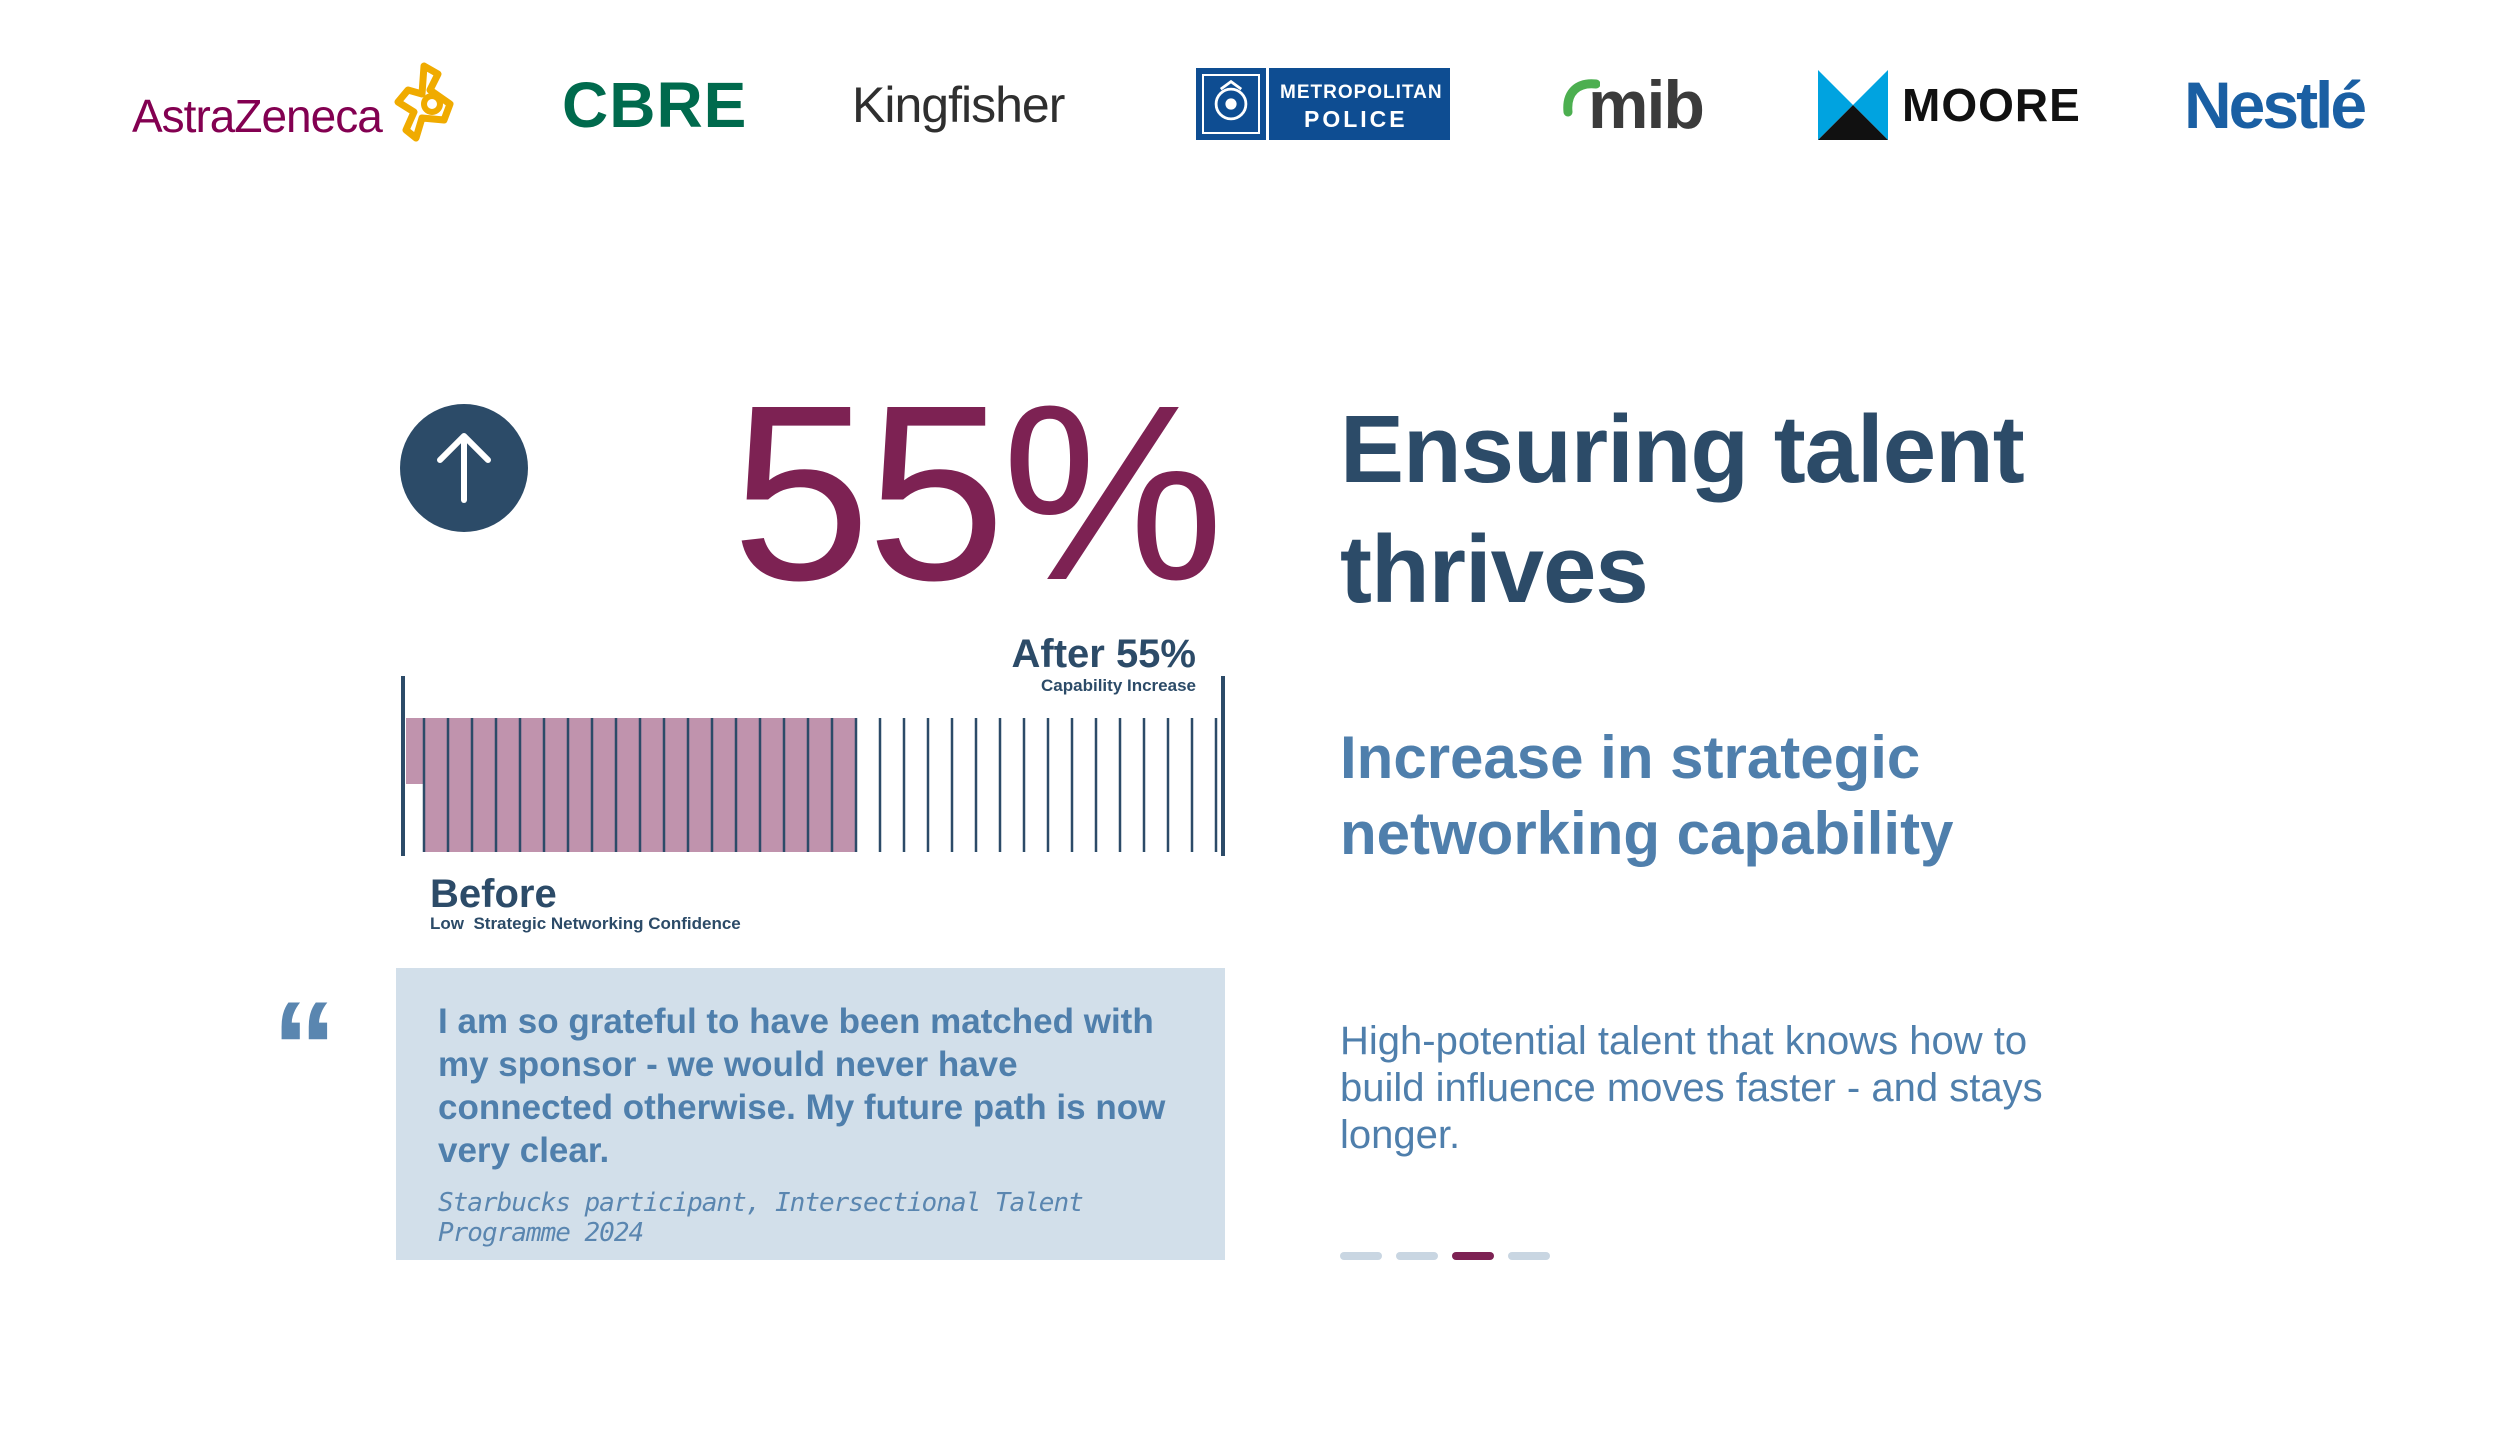  Describe the element at coordinates (1581, 98) in the screenshot. I see `mib-swoosh-icon` at that location.